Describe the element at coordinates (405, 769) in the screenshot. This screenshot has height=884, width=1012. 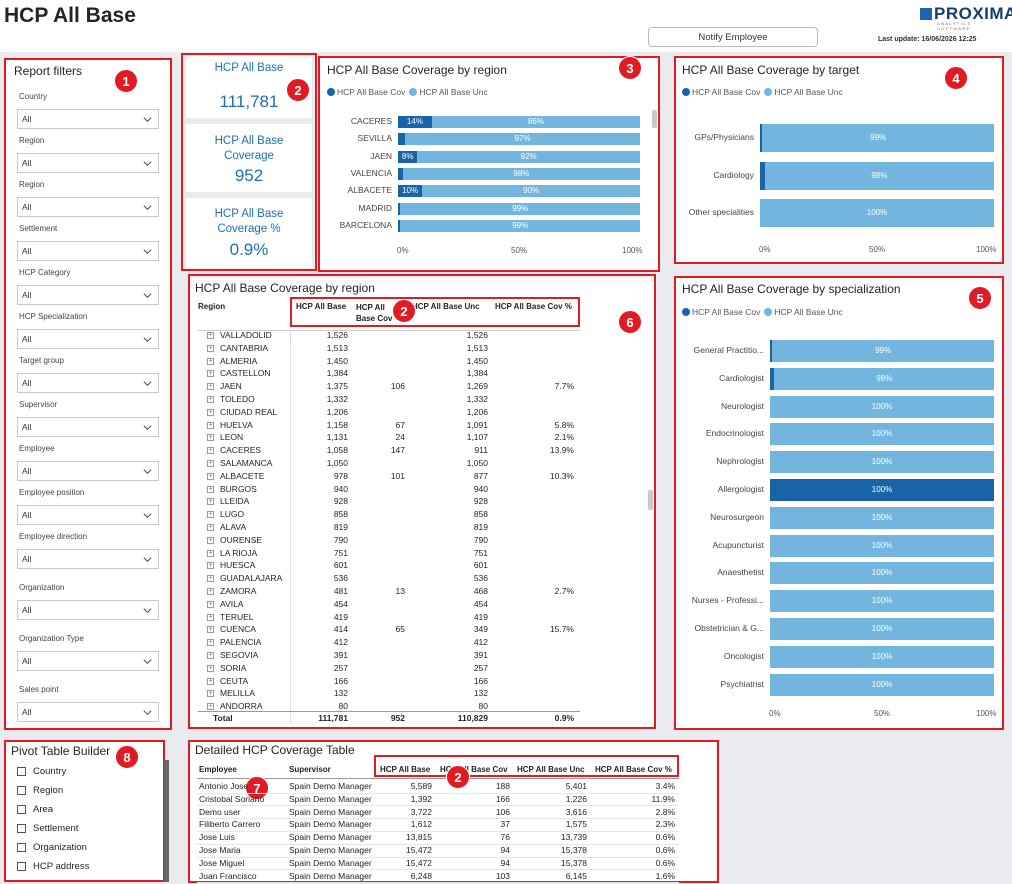
I see `detail-header-base: HCP All Base` at that location.